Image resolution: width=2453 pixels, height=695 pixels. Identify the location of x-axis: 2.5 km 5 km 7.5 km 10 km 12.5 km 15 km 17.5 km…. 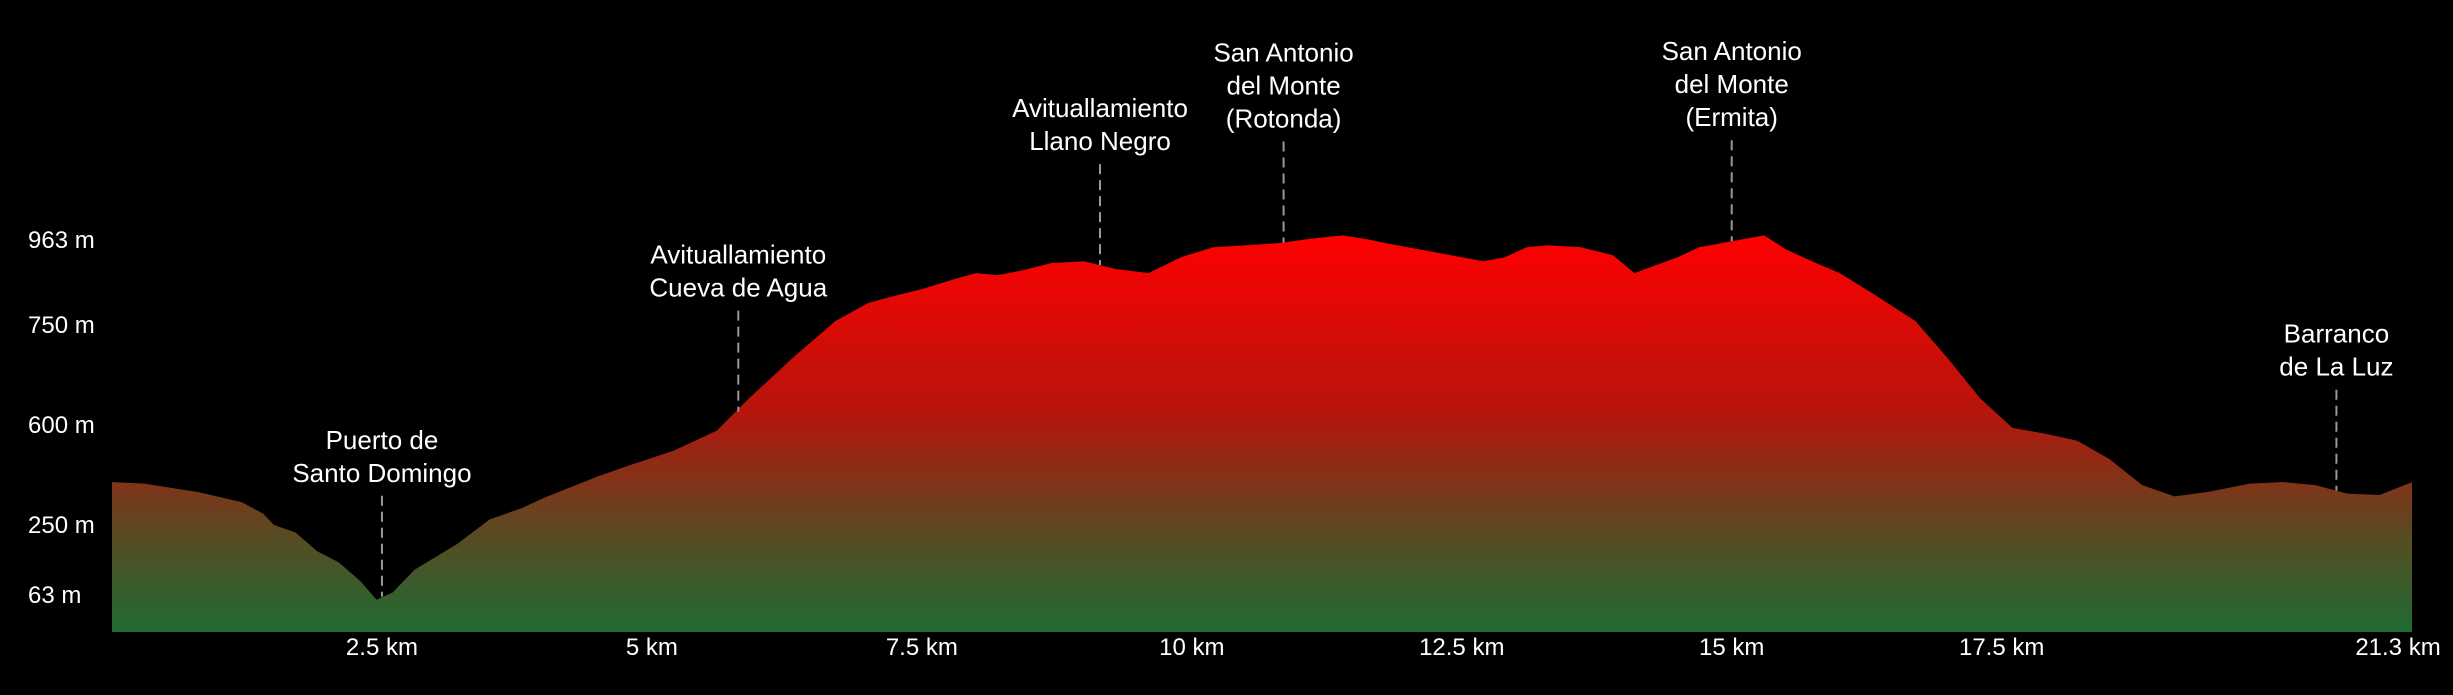
(1393, 647).